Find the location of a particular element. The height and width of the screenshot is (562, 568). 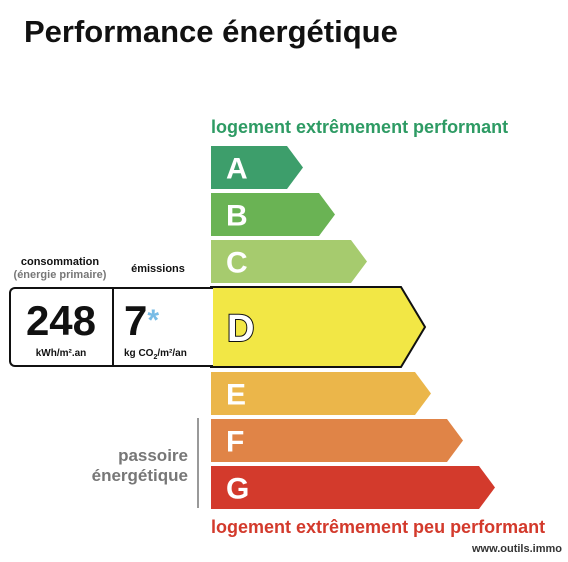

consumption-heading-line2: (énergie primaire) is located at coordinates (60, 275).